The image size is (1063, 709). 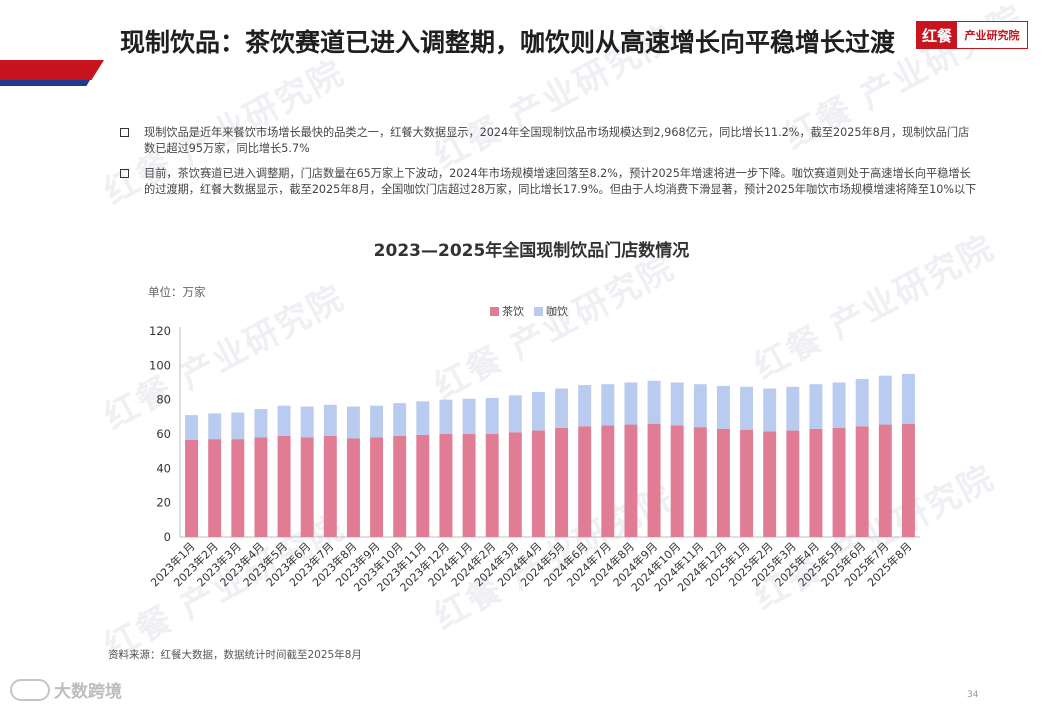 I want to click on y-tick-label: 120, so click(x=160, y=331).